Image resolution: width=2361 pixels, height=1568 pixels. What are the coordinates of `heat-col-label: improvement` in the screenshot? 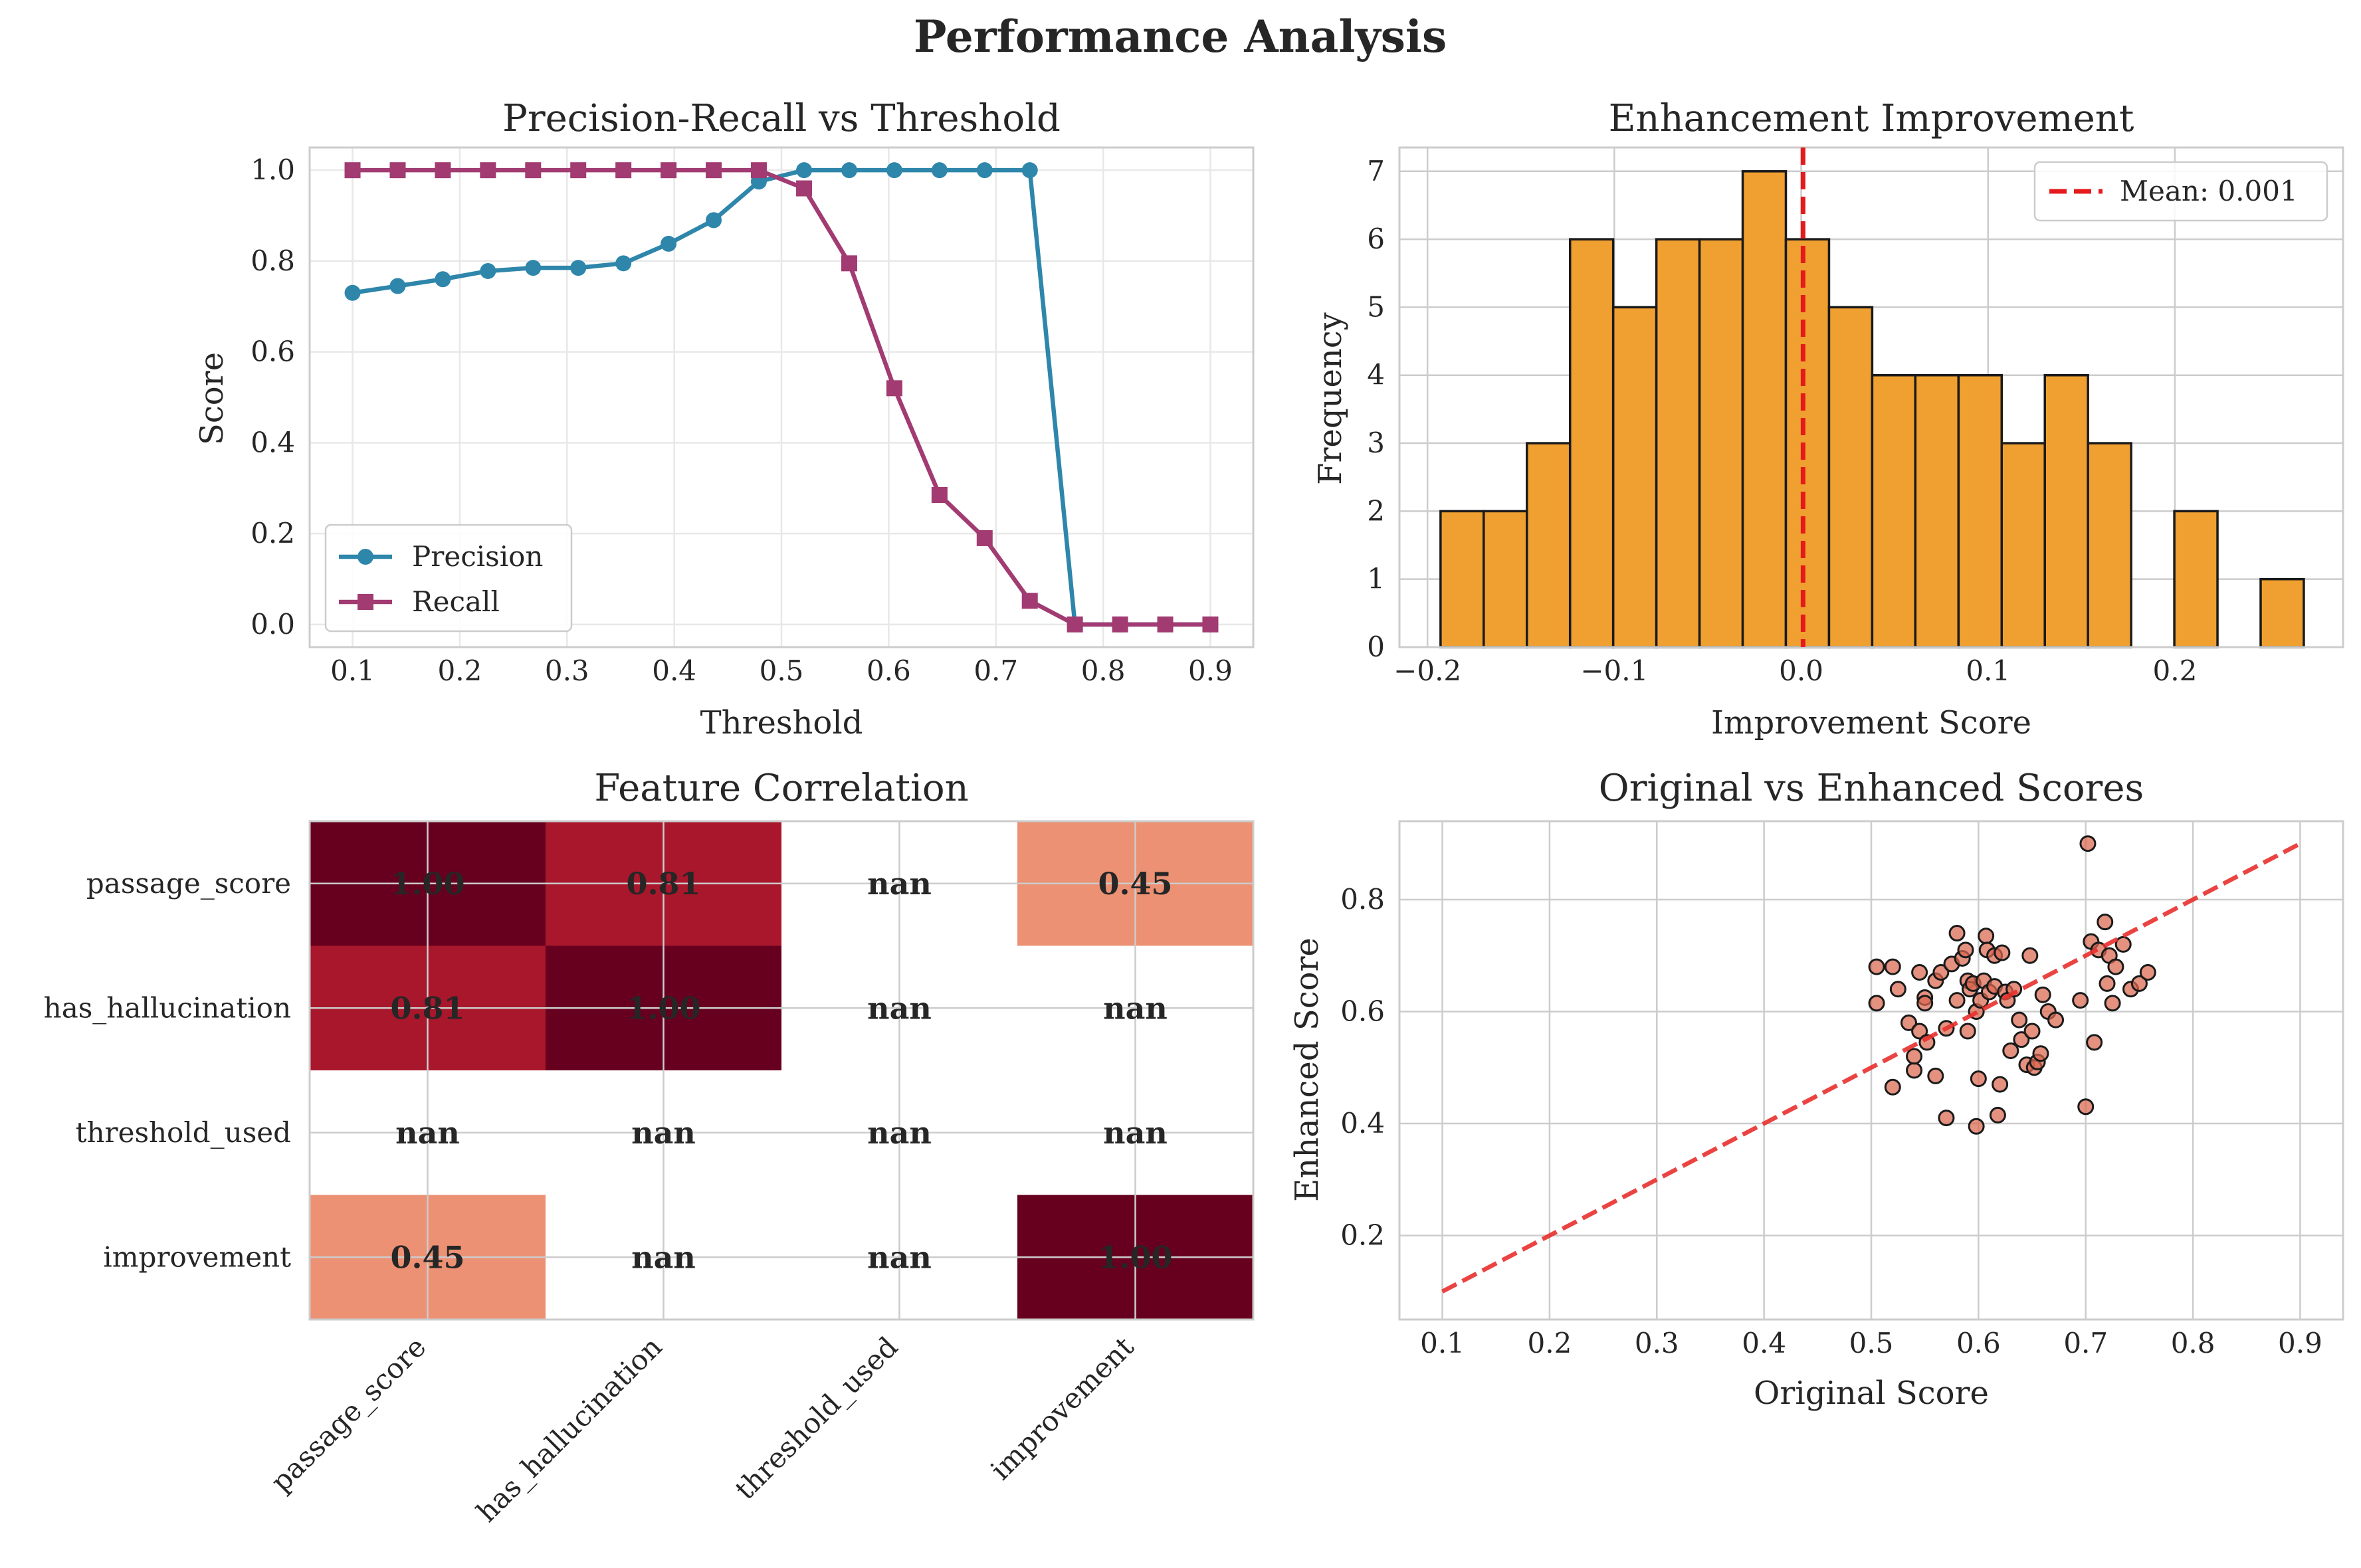 It's located at (1062, 1408).